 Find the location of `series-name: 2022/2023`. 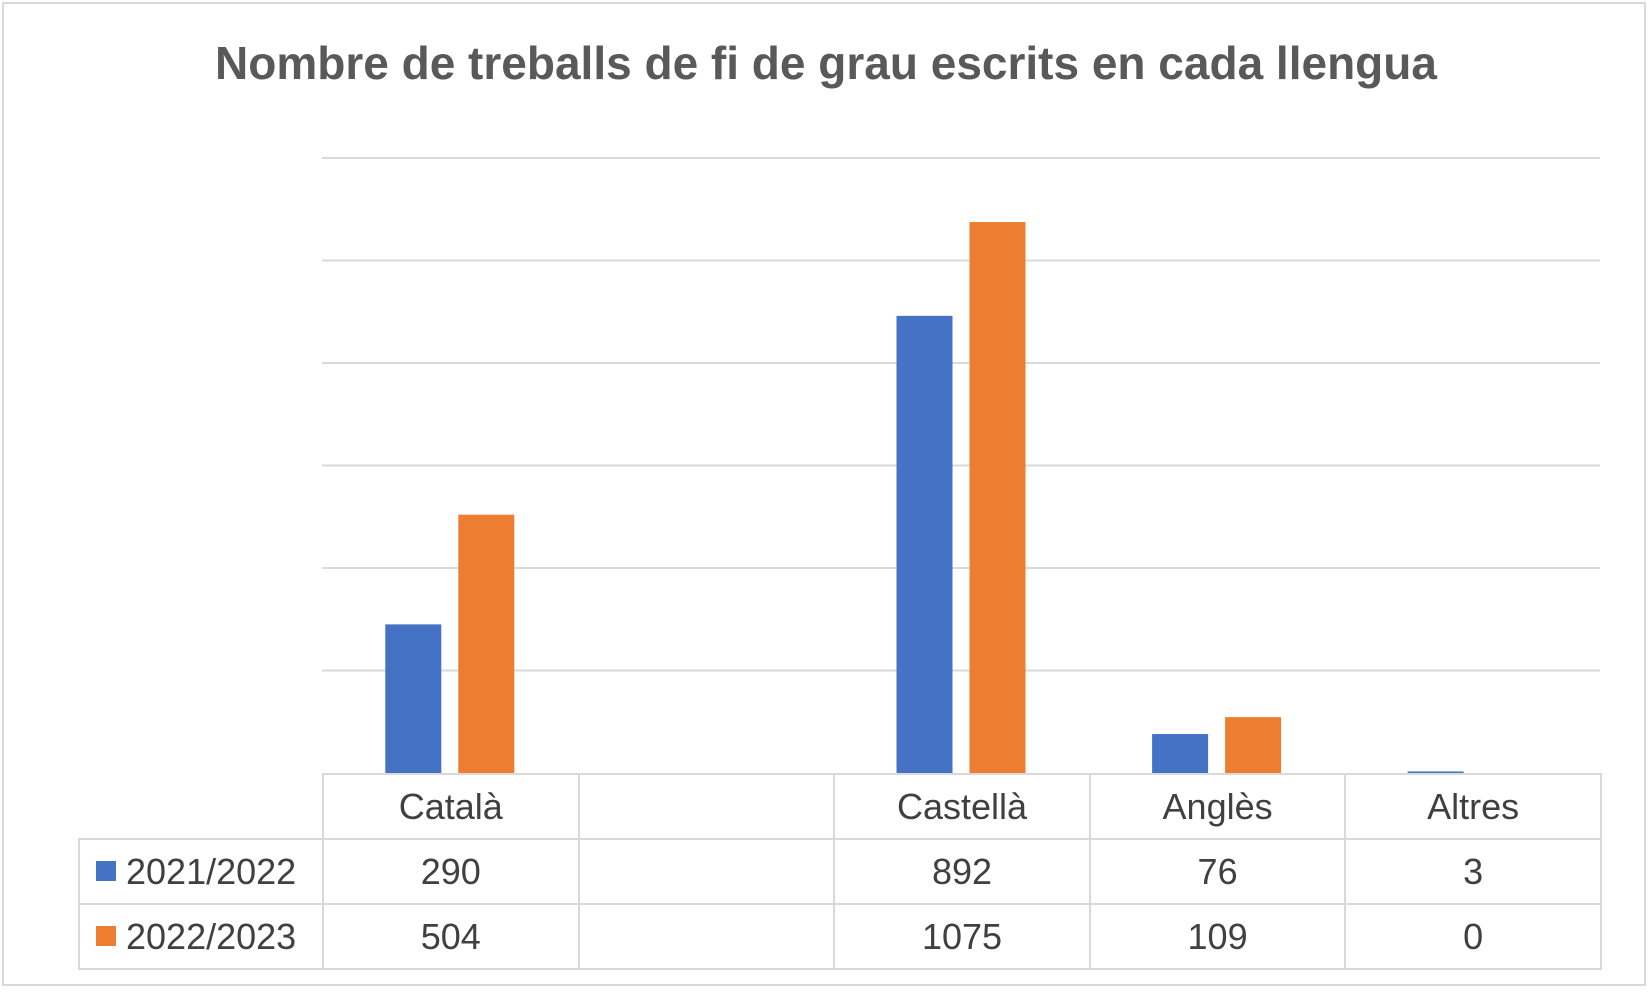

series-name: 2022/2023 is located at coordinates (211, 936).